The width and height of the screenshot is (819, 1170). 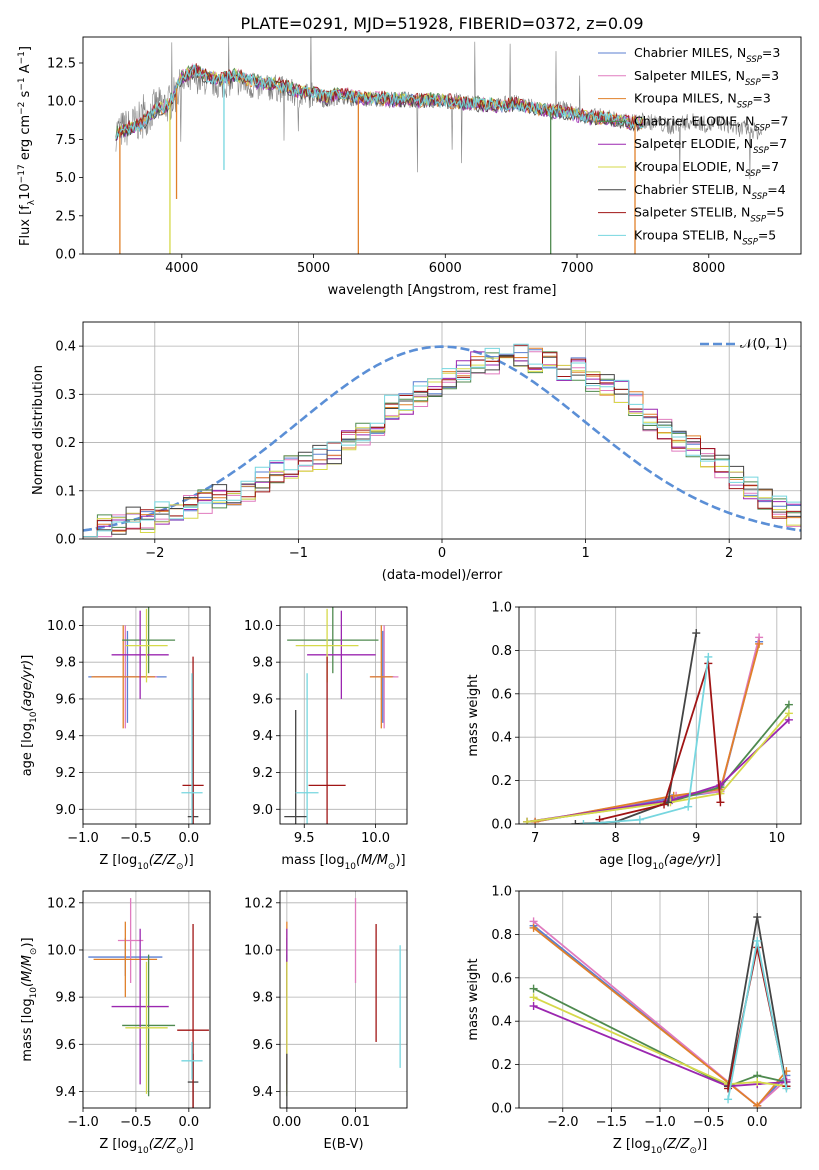 What do you see at coordinates (65, 395) in the screenshot?
I see `y-tick-label: 0.3` at bounding box center [65, 395].